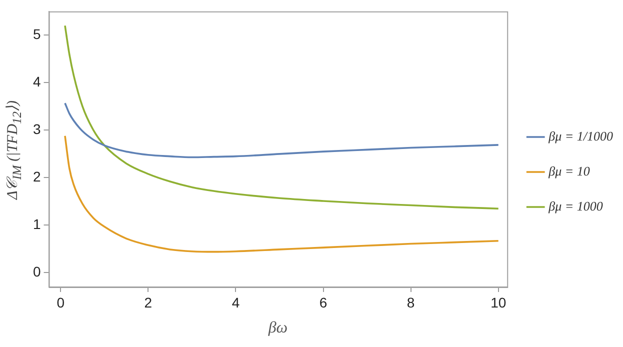 The image size is (623, 347). What do you see at coordinates (277, 328) in the screenshot?
I see `x-axis-title: βω` at bounding box center [277, 328].